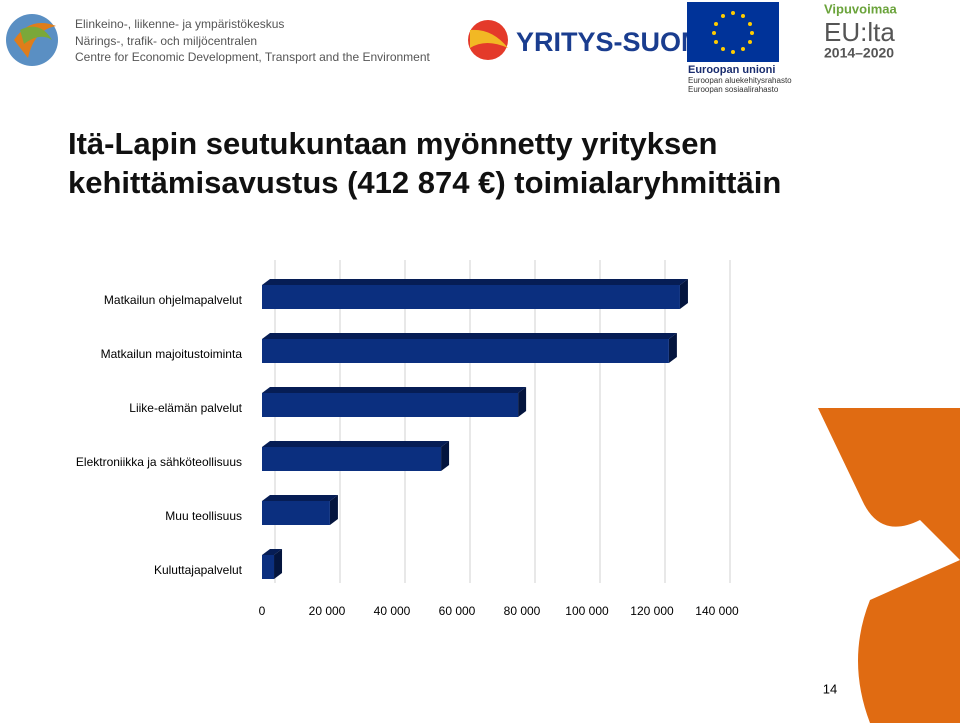 This screenshot has width=960, height=723. I want to click on x-tick-label: 40 000, so click(392, 611).